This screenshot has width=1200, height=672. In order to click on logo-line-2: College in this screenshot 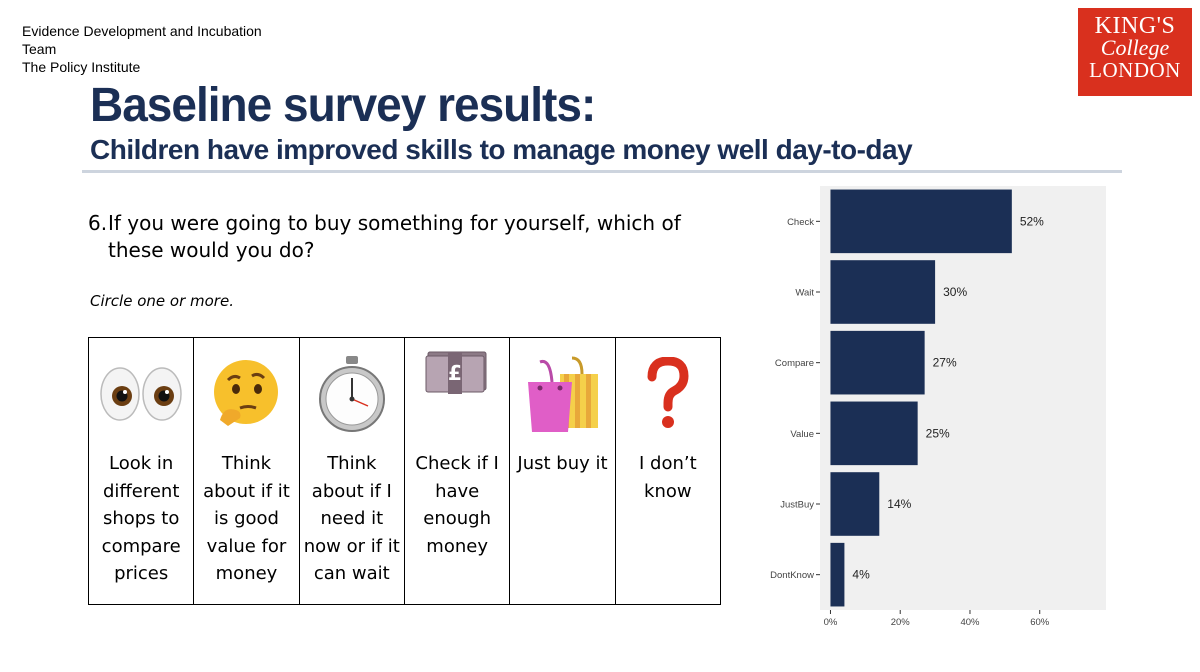, I will do `click(1135, 47)`.